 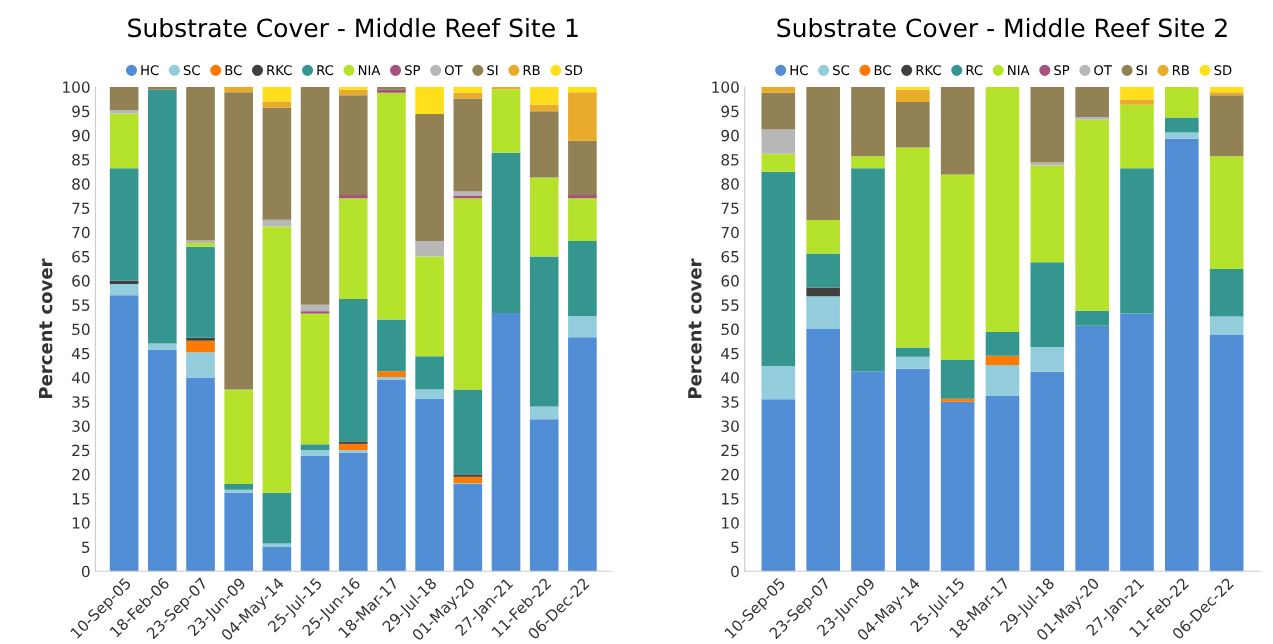 I want to click on legend-label: SP, so click(x=413, y=70).